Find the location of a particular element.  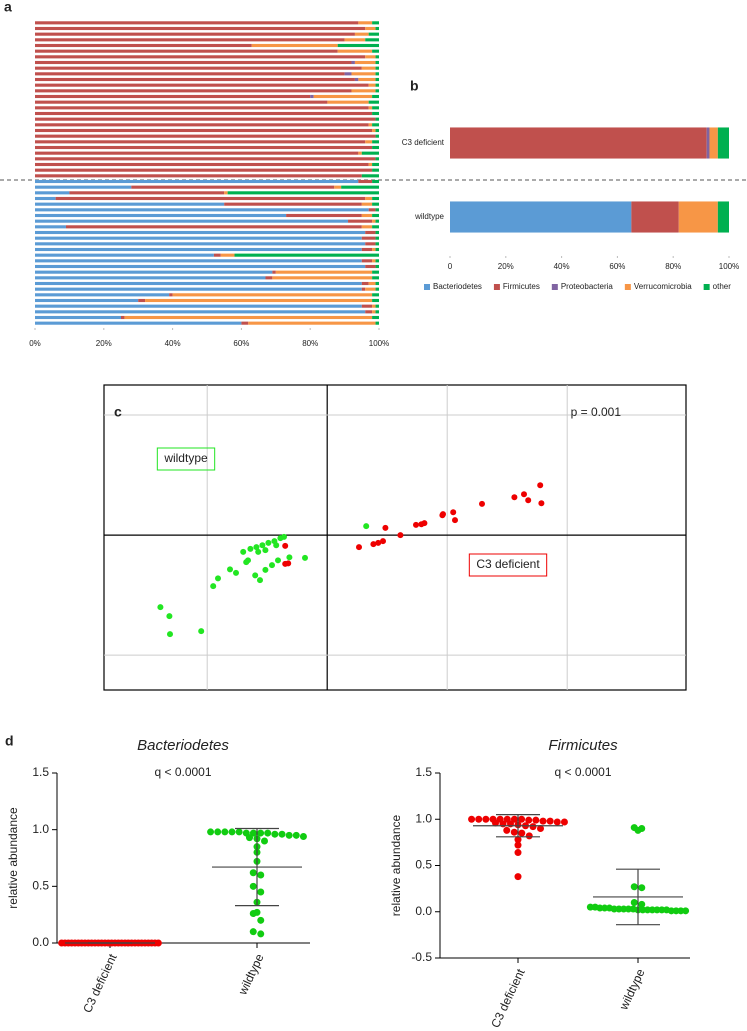

panel-label: d is located at coordinates (9, 741).